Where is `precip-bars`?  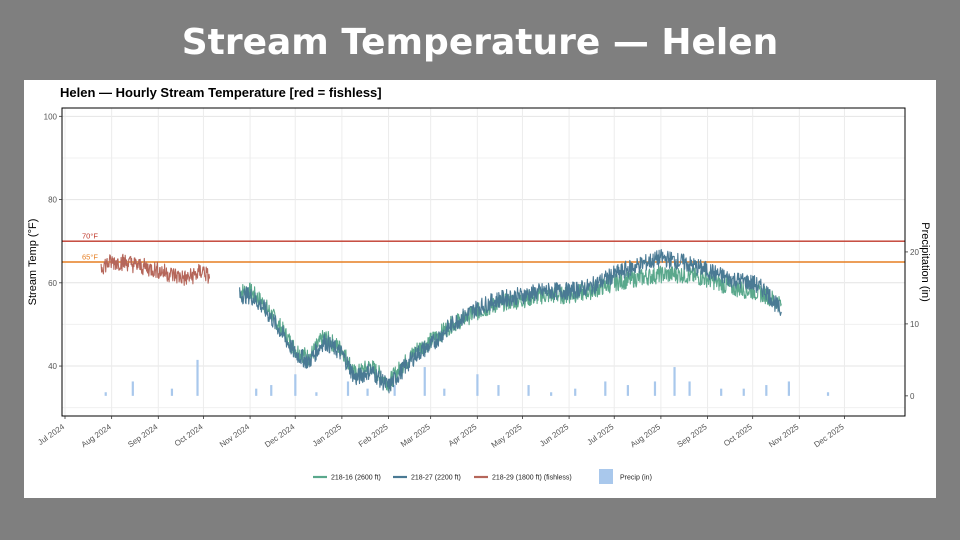
precip-bars is located at coordinates (467, 377).